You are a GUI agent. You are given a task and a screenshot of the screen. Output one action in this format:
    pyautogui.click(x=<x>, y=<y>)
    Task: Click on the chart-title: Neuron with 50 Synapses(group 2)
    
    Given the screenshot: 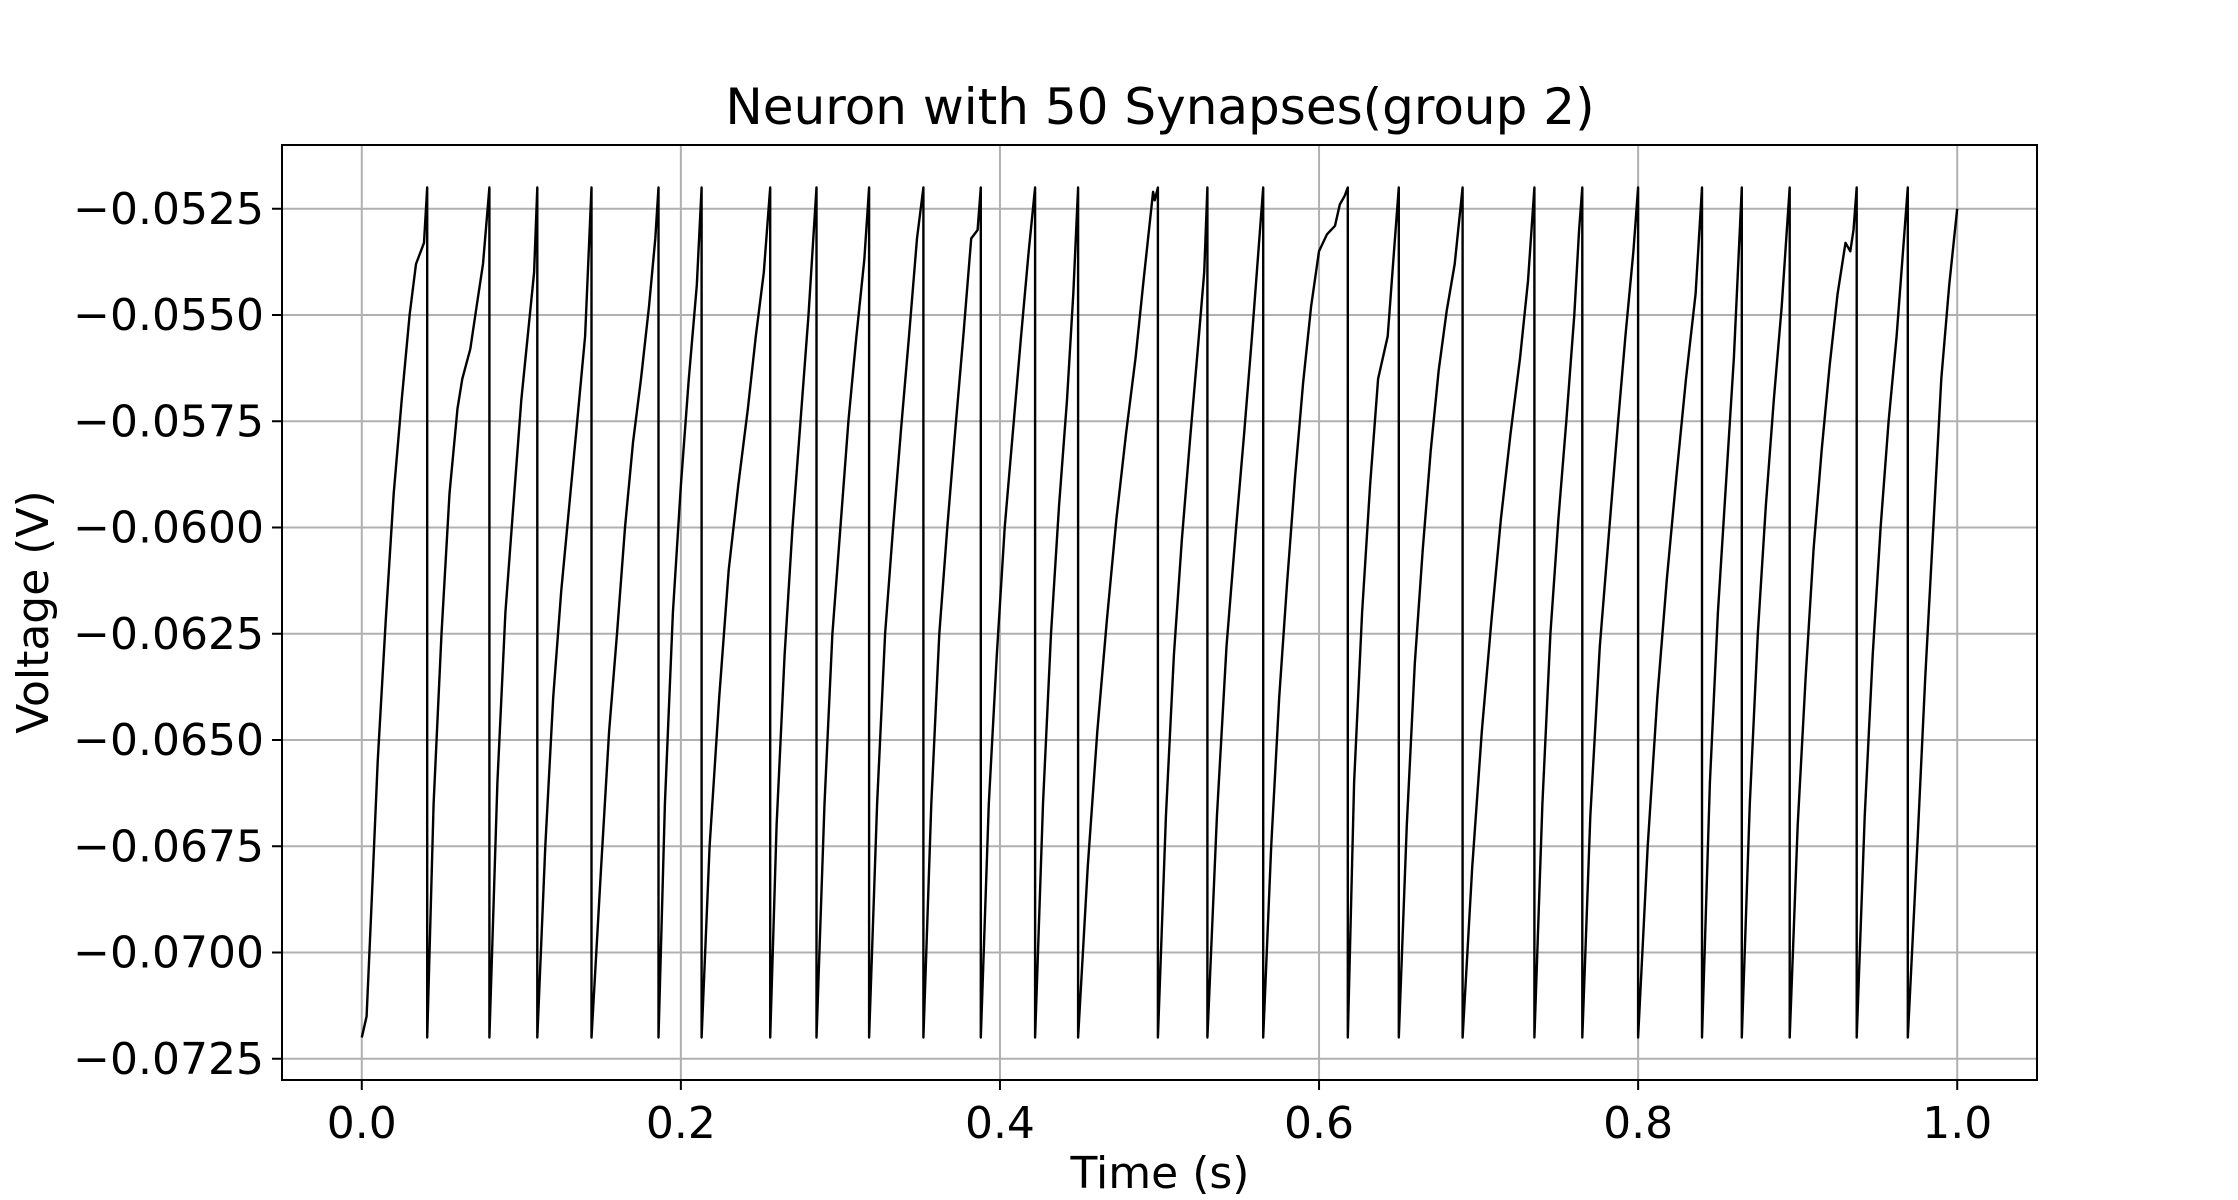 What is the action you would take?
    pyautogui.click(x=1159, y=107)
    